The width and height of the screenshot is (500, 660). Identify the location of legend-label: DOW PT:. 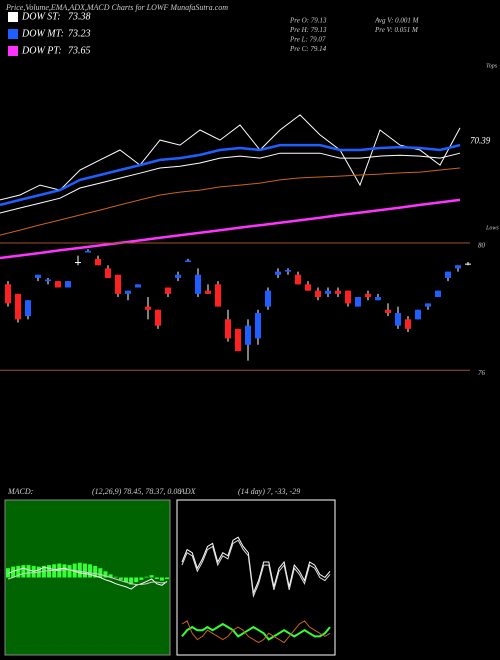
(41, 50).